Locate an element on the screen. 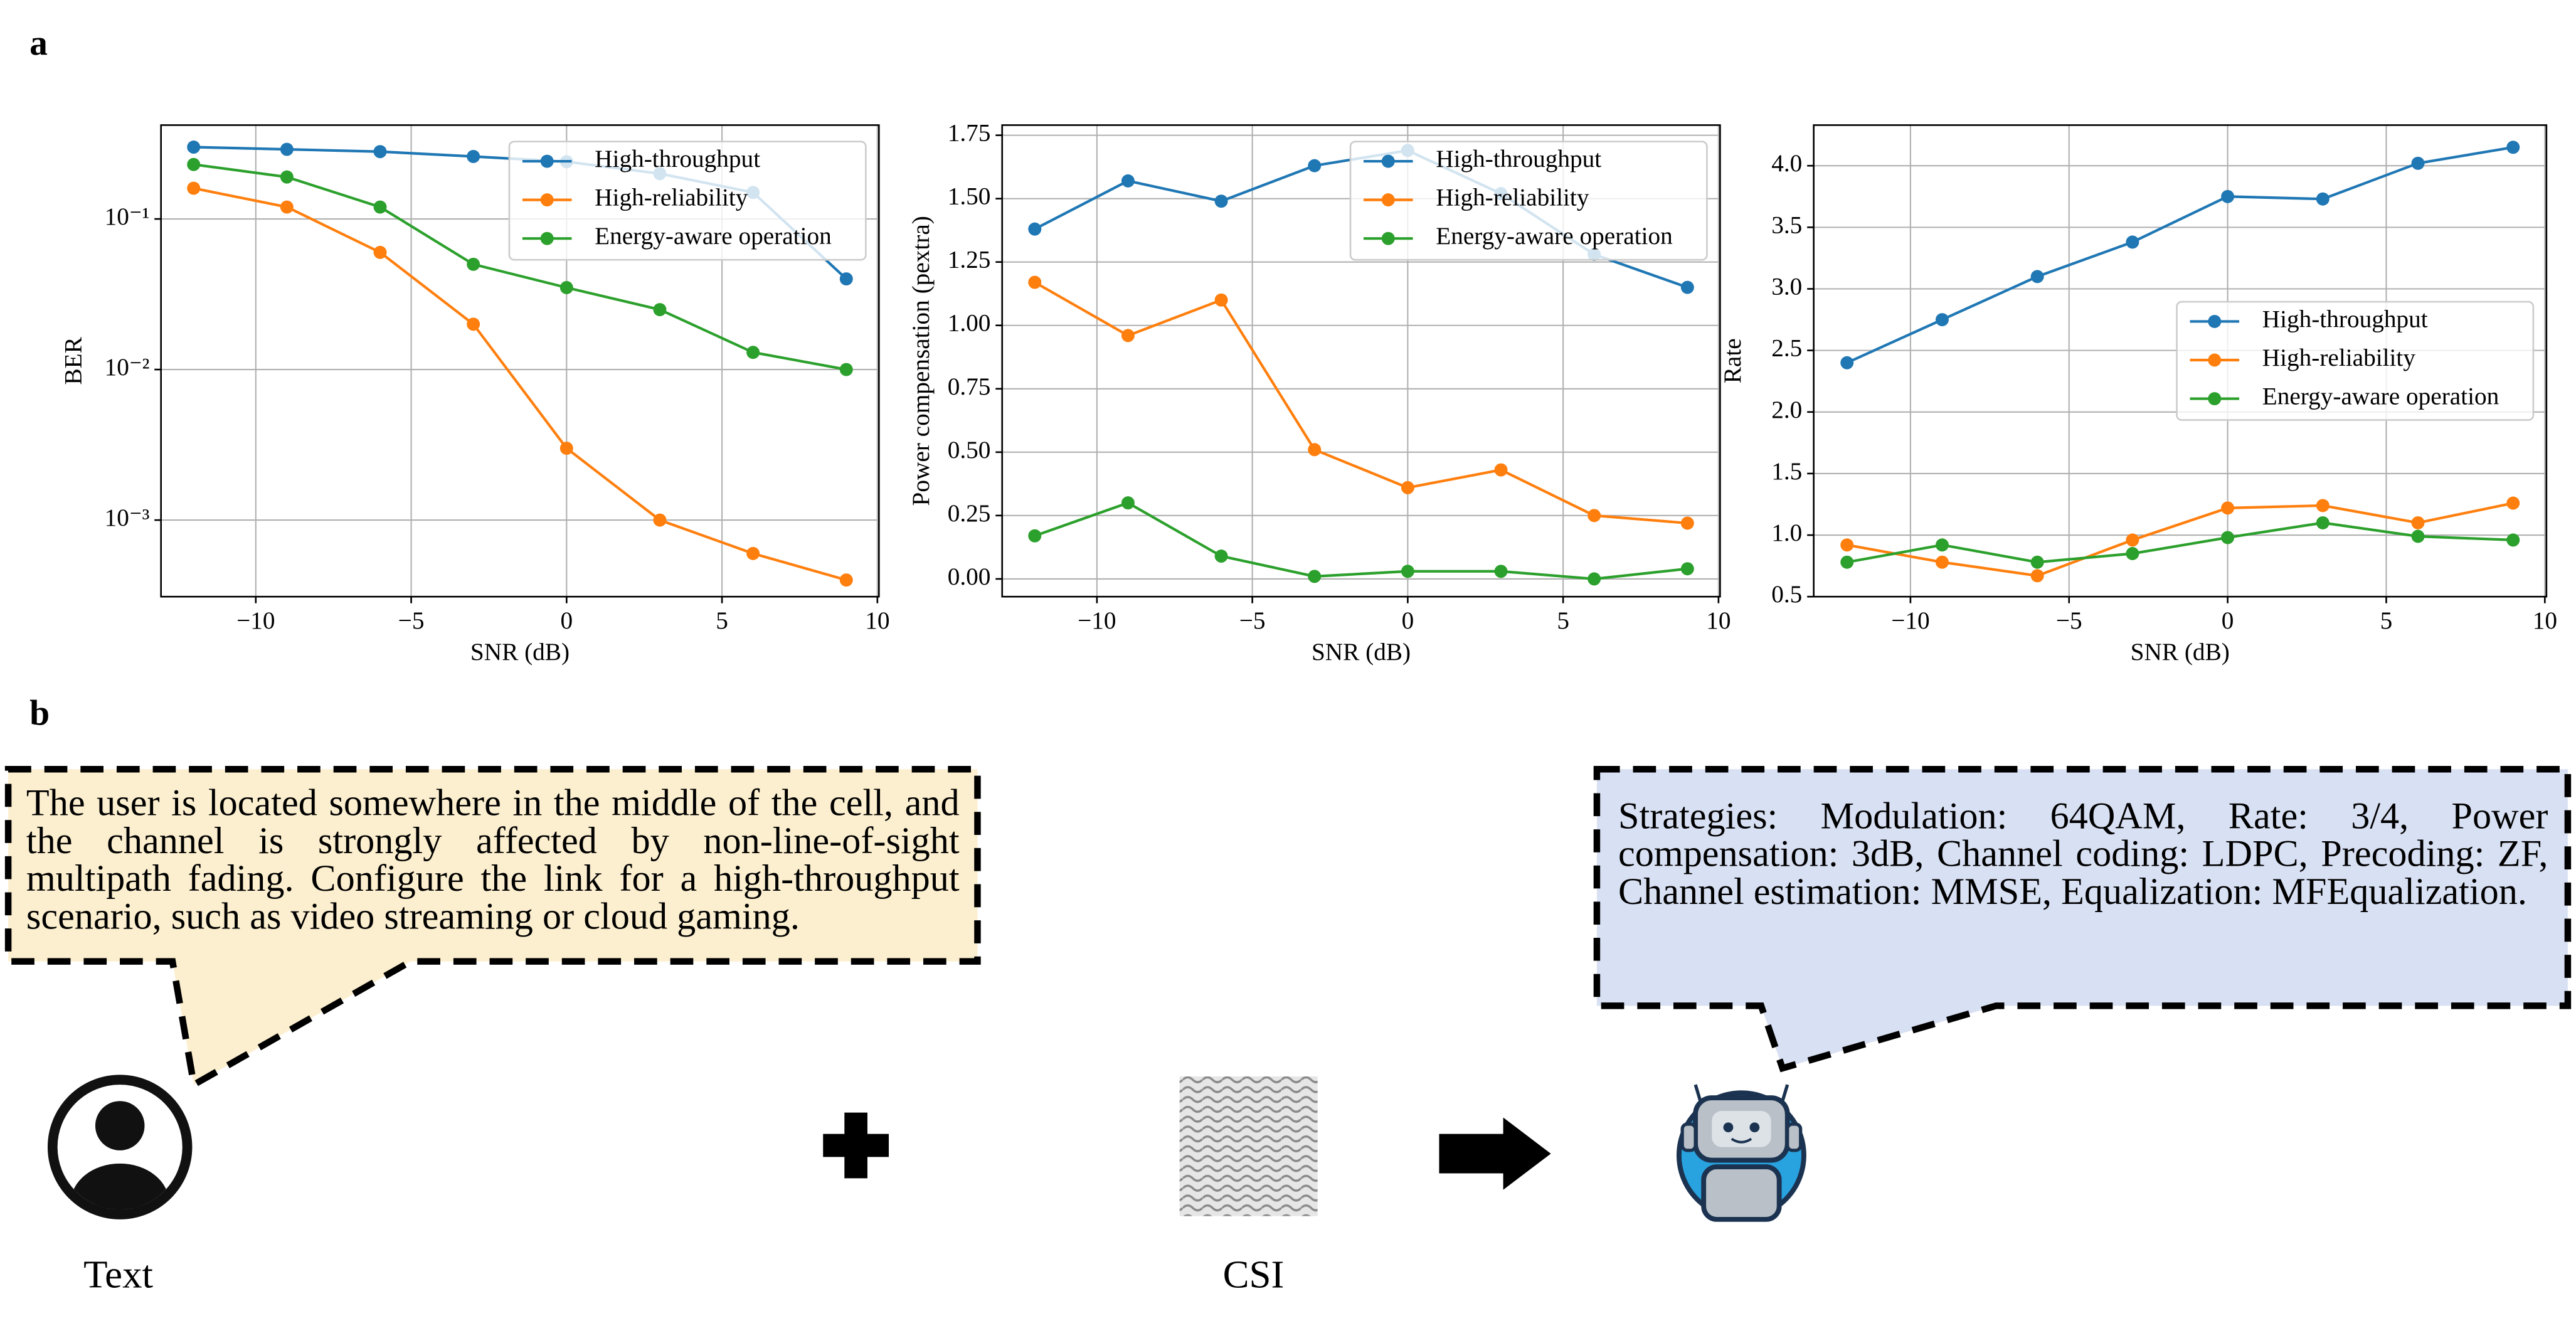 The height and width of the screenshot is (1333, 2576). y-tick-label: 2.5 is located at coordinates (1786, 348).